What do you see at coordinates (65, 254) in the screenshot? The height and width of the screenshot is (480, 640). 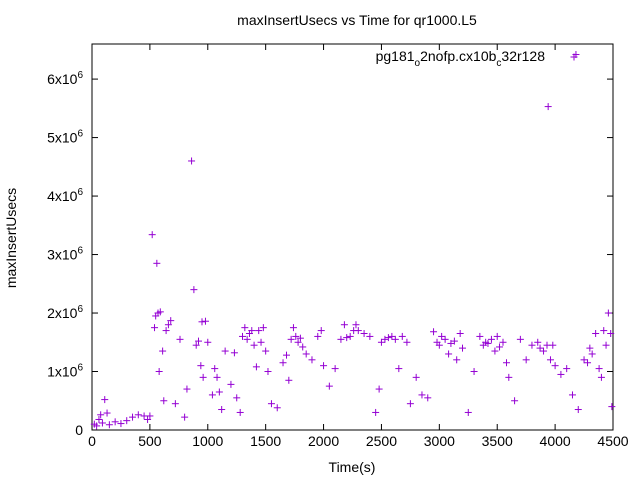 I see `y-tick-label: 3x10⁶` at bounding box center [65, 254].